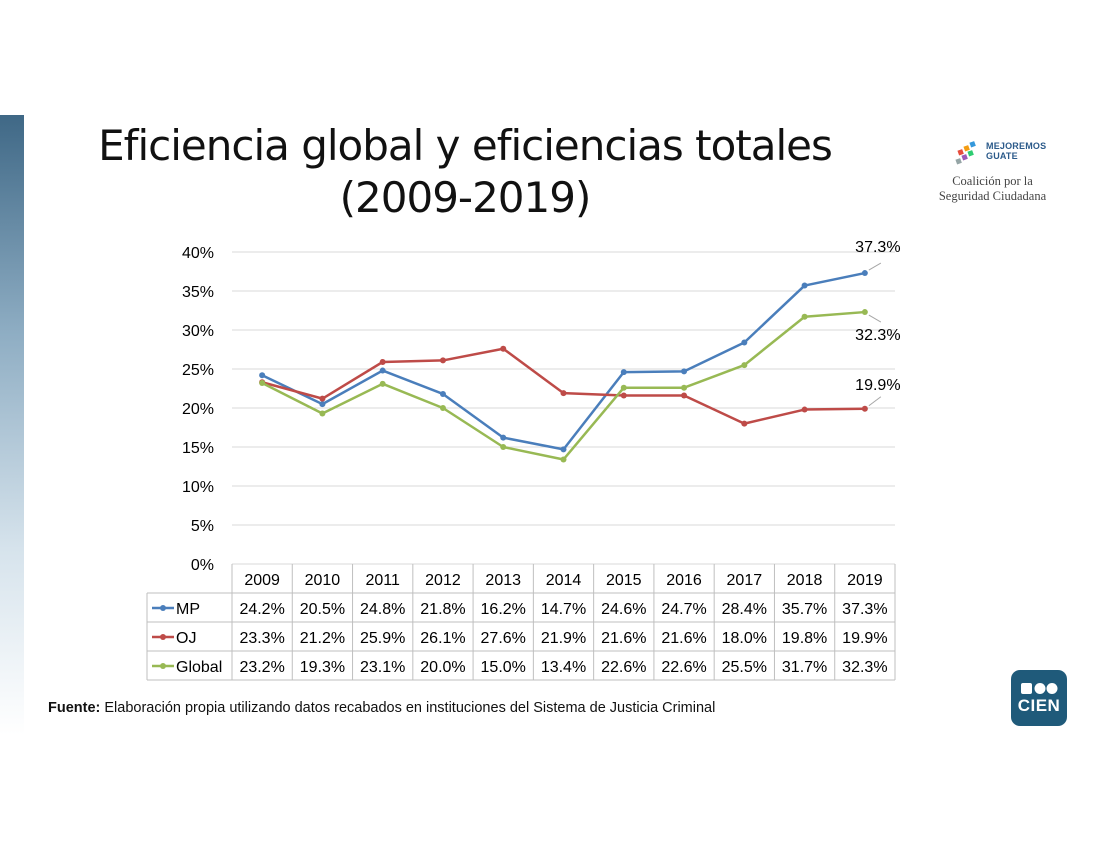 The height and width of the screenshot is (850, 1100). What do you see at coordinates (563, 385) in the screenshot?
I see `series-line-global` at bounding box center [563, 385].